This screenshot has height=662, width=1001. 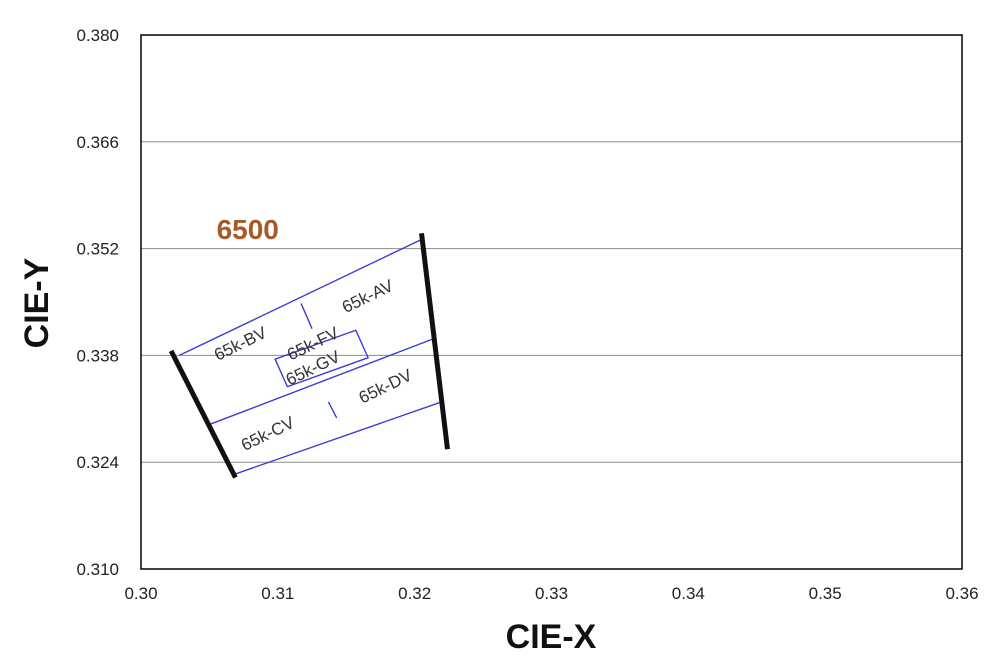 I want to click on x-tick-label: 0.32, so click(x=414, y=593).